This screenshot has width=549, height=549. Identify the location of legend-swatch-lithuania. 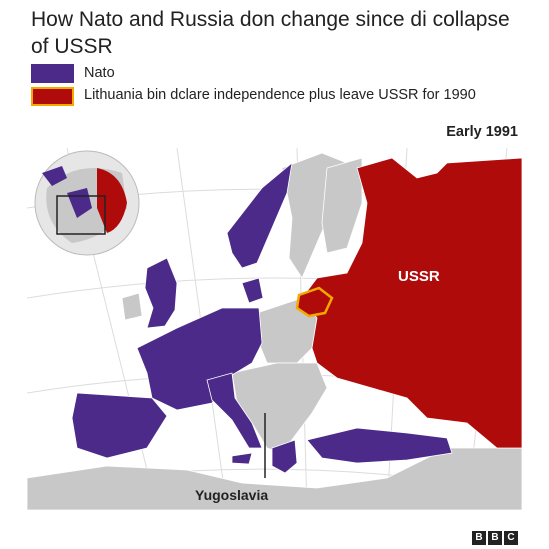
(52, 96).